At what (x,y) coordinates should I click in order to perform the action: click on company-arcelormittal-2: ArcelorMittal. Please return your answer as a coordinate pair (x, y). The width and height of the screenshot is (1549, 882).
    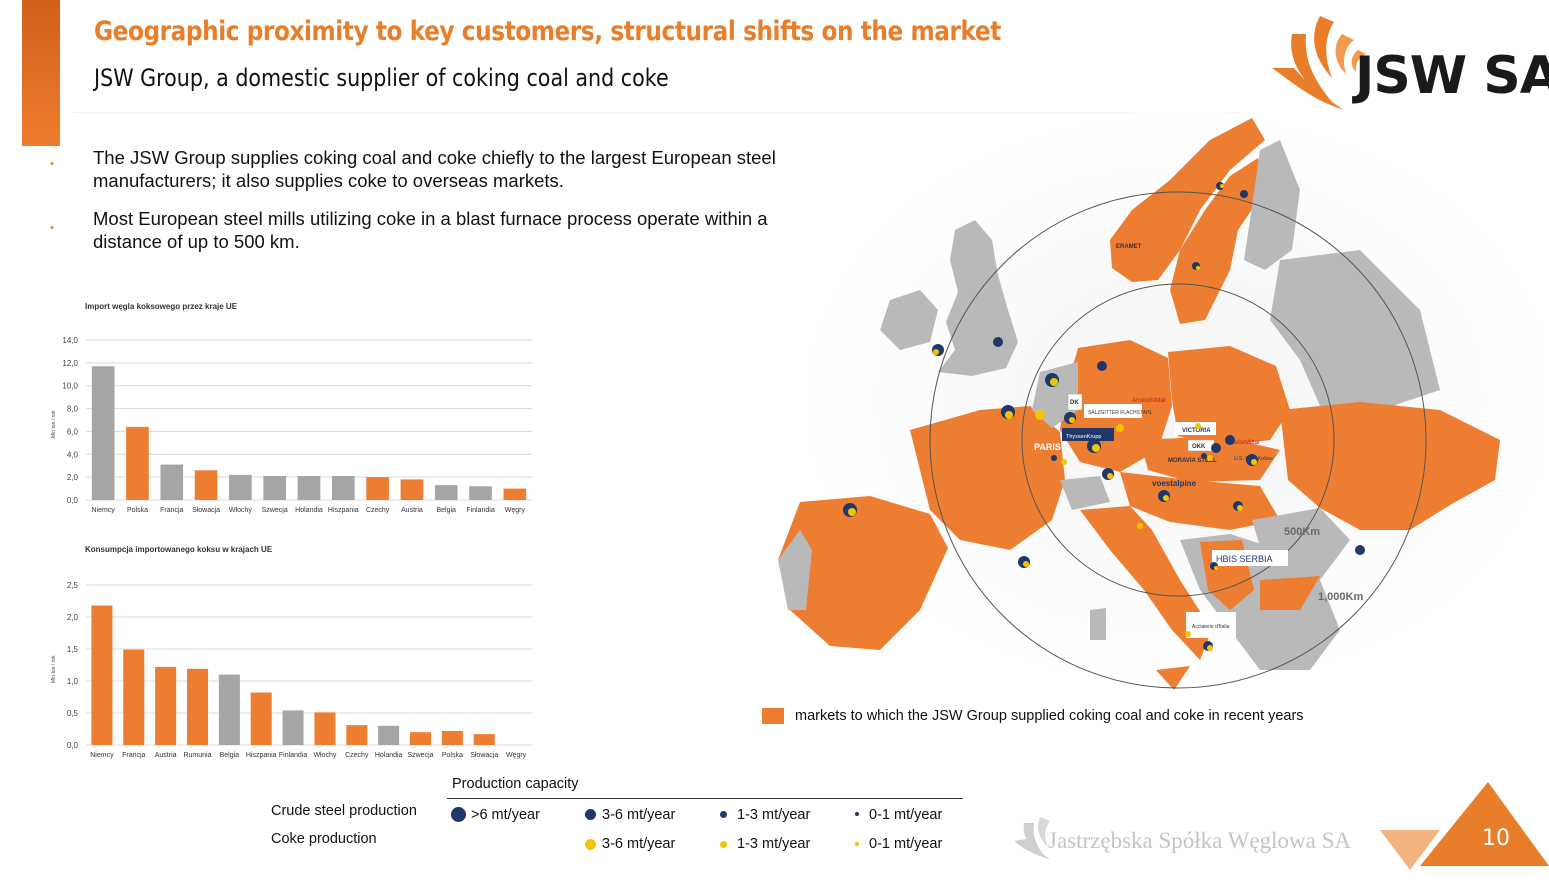
    Looking at the image, I should click on (1242, 443).